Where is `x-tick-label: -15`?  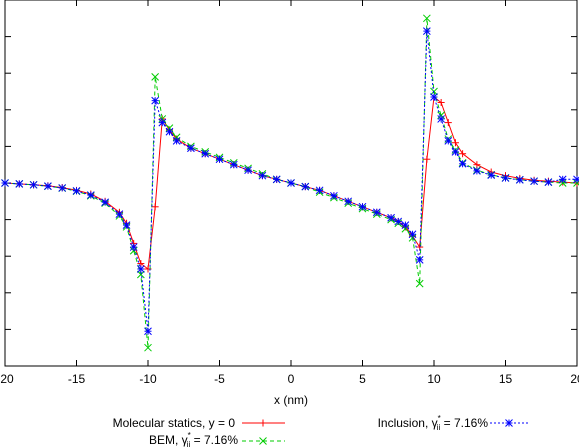
x-tick-label: -15 is located at coordinates (77, 379).